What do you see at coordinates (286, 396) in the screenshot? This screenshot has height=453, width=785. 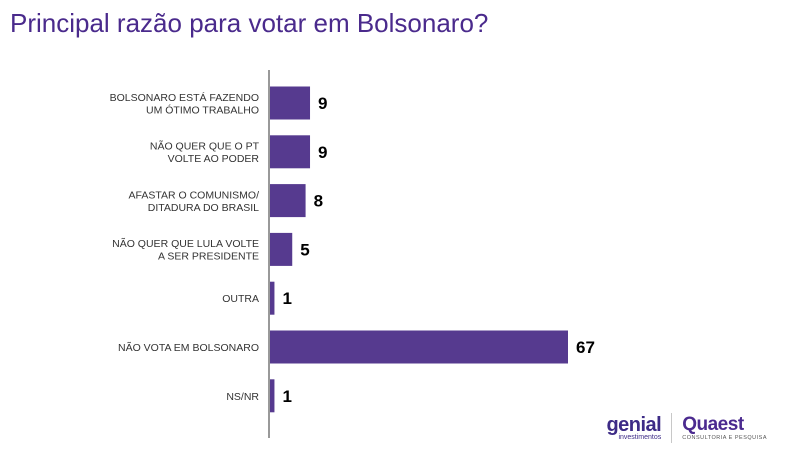 I see `value-label-6: 1` at bounding box center [286, 396].